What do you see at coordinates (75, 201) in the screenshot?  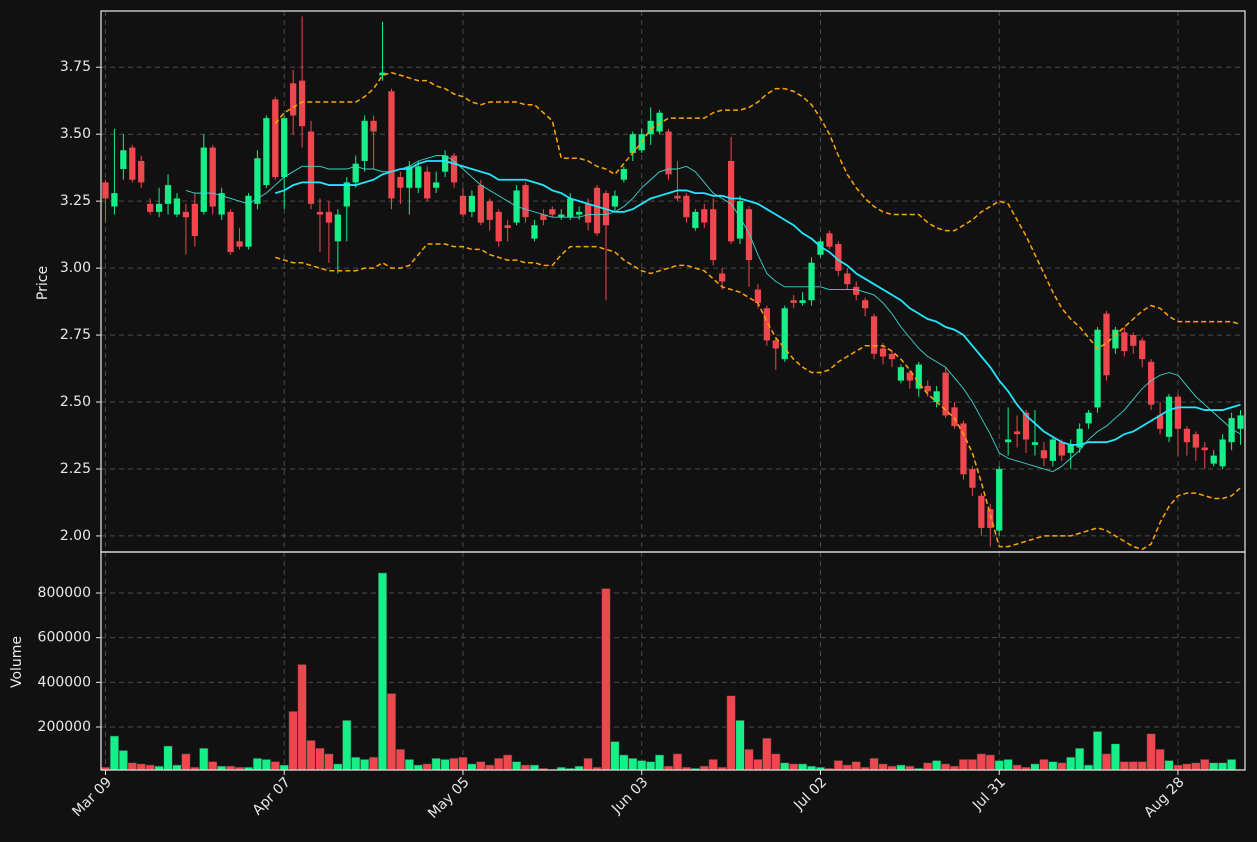 I see `y-tick-label: 3.25` at bounding box center [75, 201].